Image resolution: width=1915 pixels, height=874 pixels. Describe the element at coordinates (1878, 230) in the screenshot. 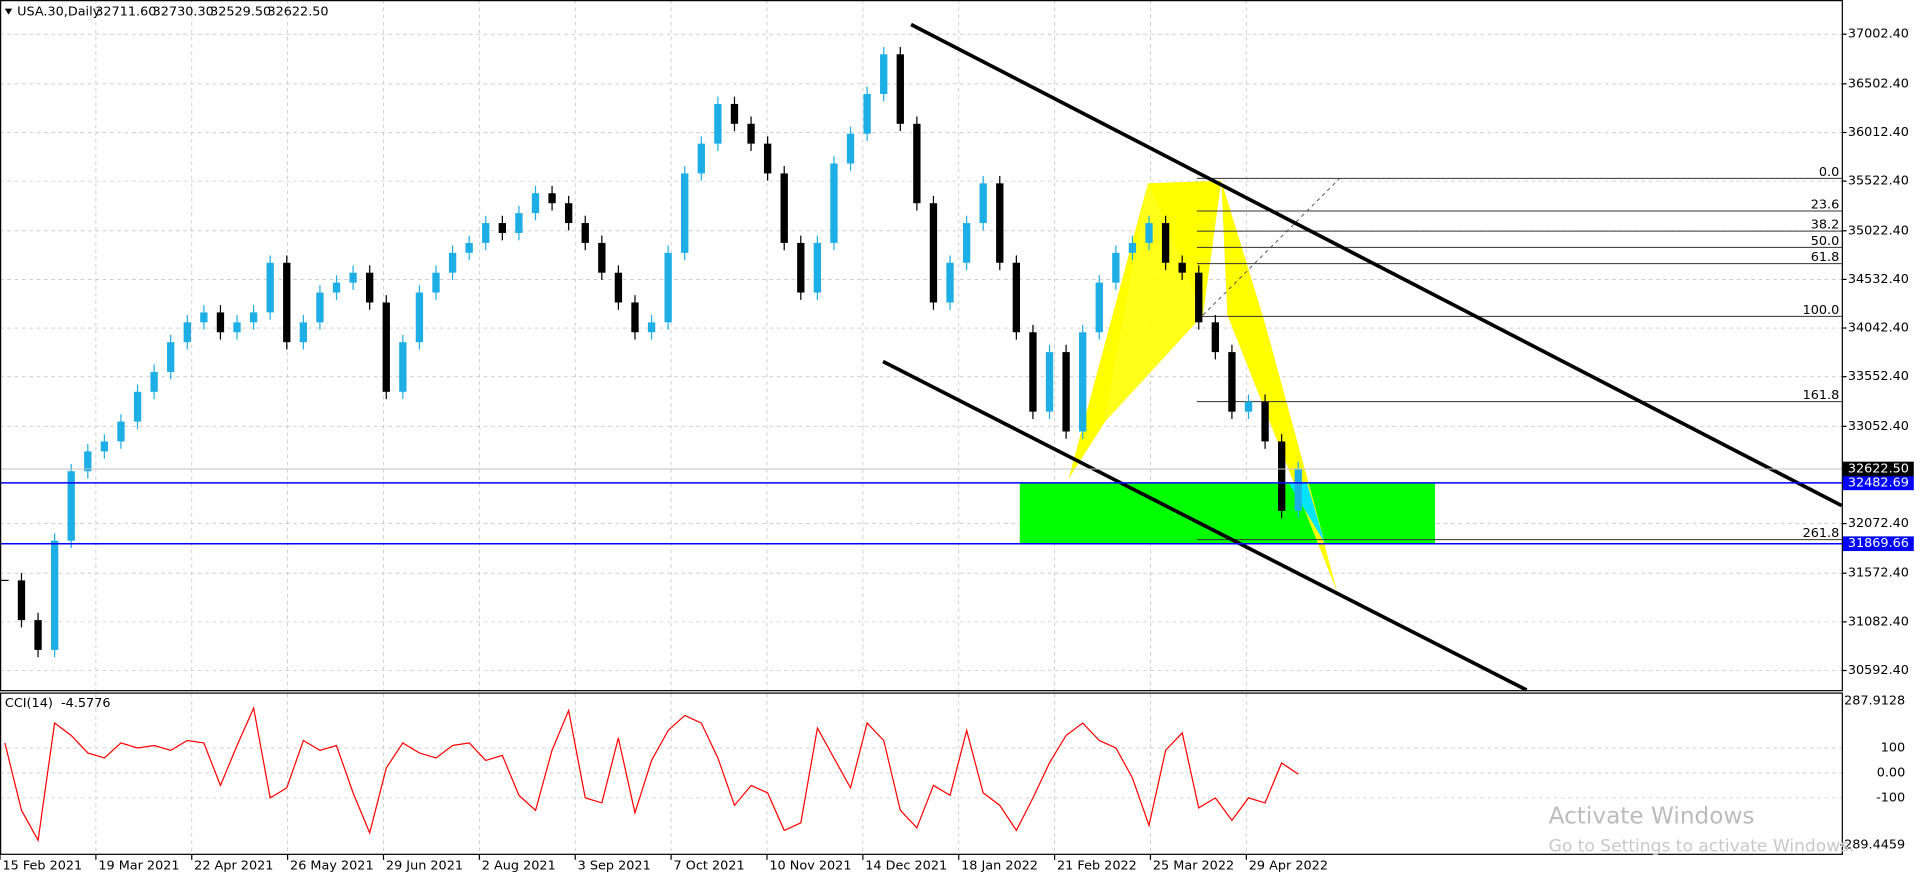

I see `y-tick-label: 35022.40` at that location.